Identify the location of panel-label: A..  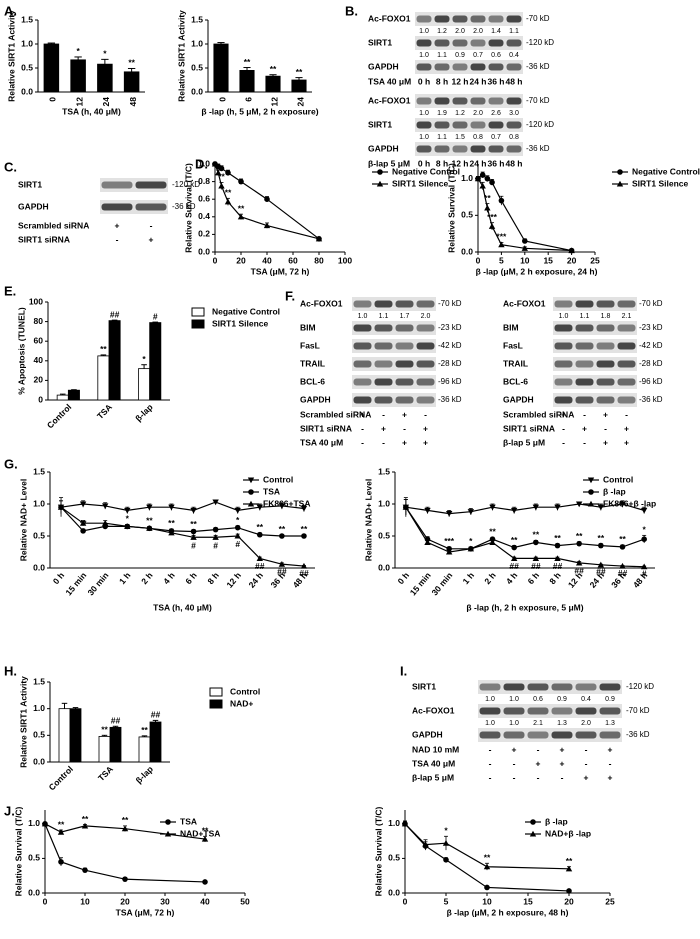
(10, 10).